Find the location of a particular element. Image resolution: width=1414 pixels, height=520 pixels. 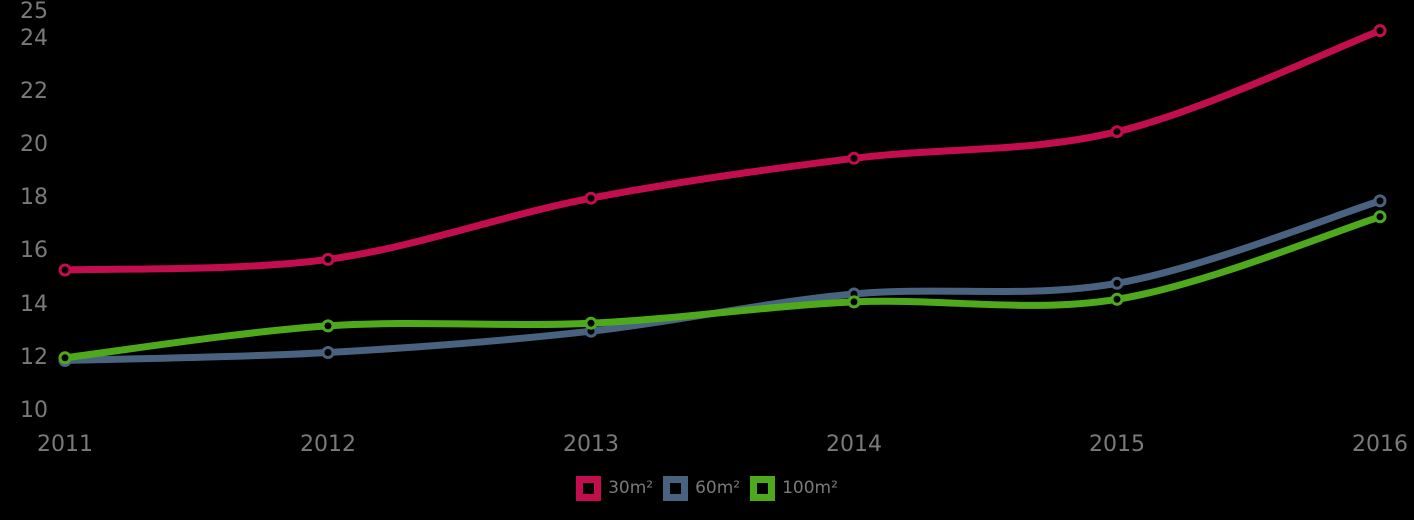

x-axis-tick-label: 2014 is located at coordinates (854, 444).